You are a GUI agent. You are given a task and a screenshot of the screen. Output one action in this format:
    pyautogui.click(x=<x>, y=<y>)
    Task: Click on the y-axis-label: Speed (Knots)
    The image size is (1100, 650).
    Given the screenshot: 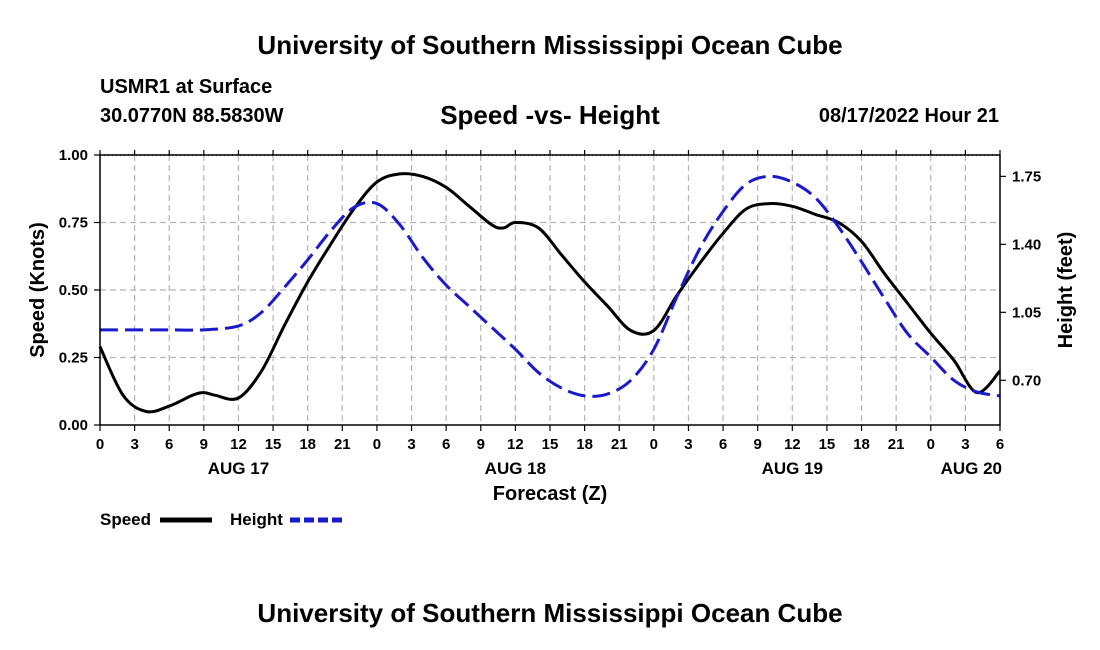 What is the action you would take?
    pyautogui.click(x=38, y=290)
    